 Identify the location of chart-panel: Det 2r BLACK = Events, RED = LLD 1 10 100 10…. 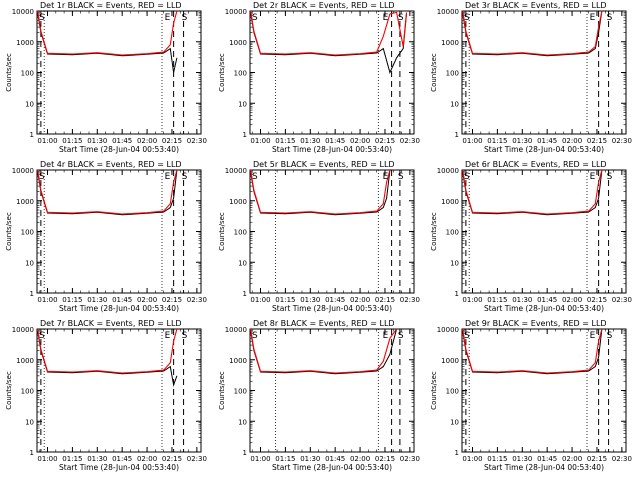
(319, 77).